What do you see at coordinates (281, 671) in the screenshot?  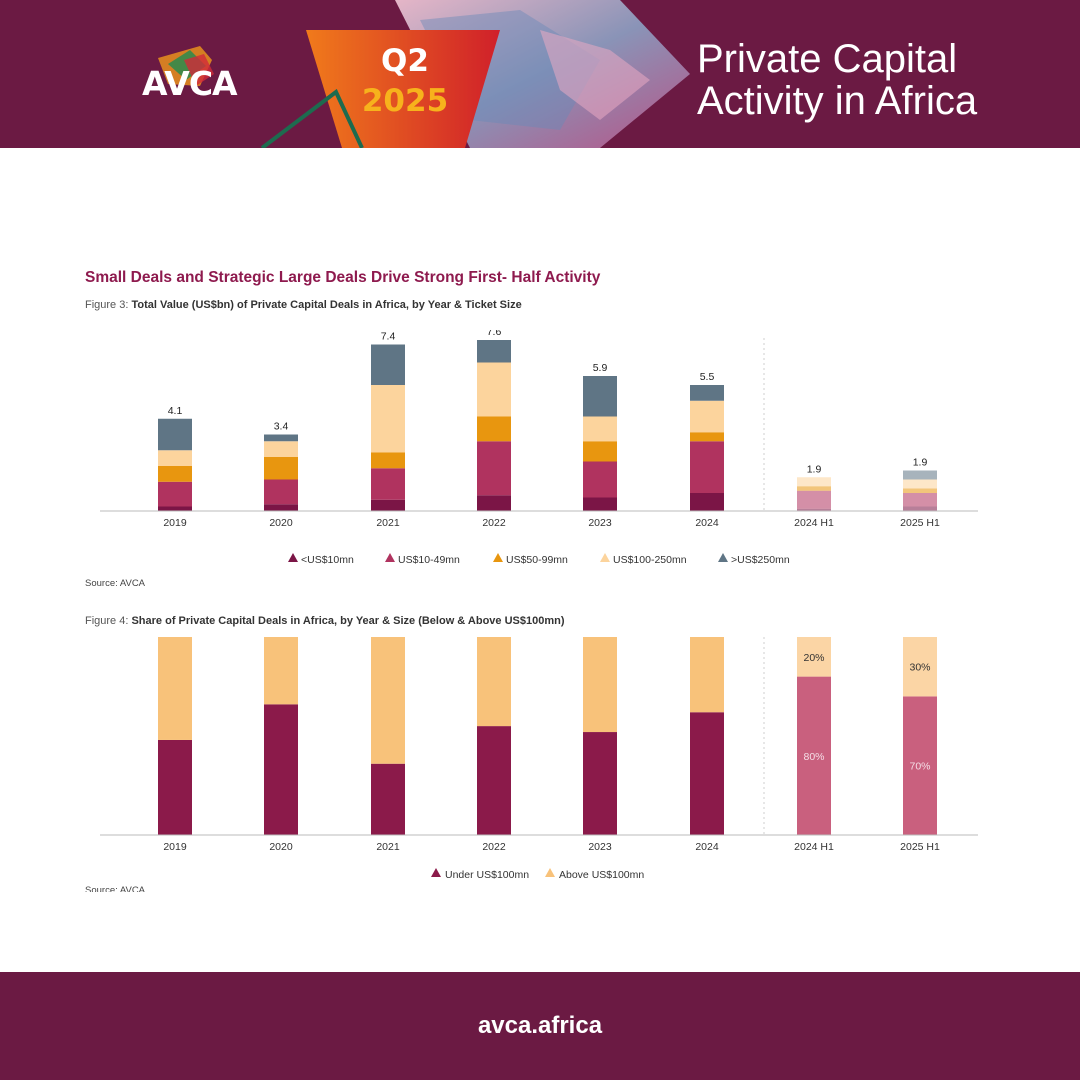 I see `share-bar-2020-above-us-100mn` at bounding box center [281, 671].